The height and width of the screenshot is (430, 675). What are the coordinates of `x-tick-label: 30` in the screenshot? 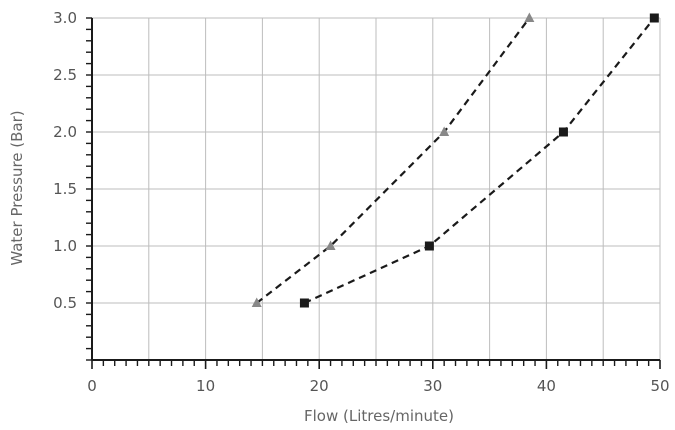 It's located at (432, 386).